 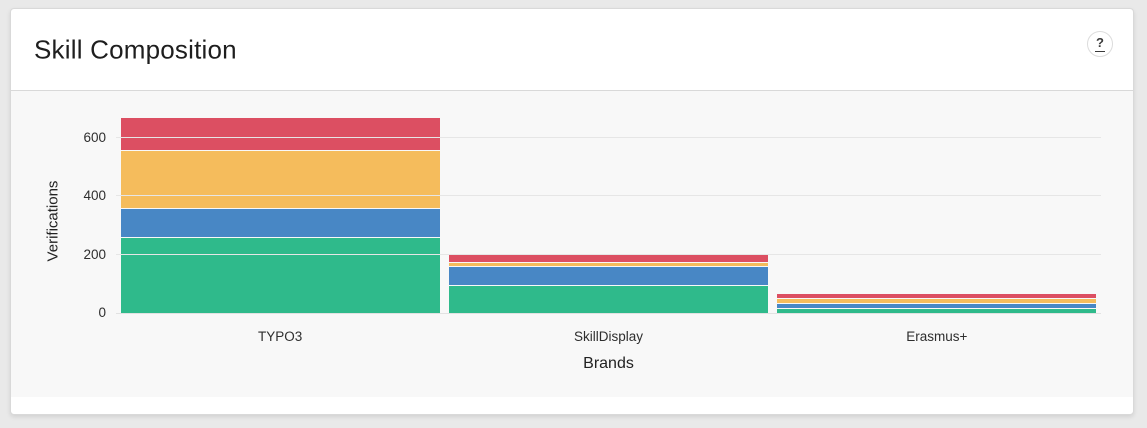 I want to click on x-tick-label: Erasmus+, so click(x=937, y=336).